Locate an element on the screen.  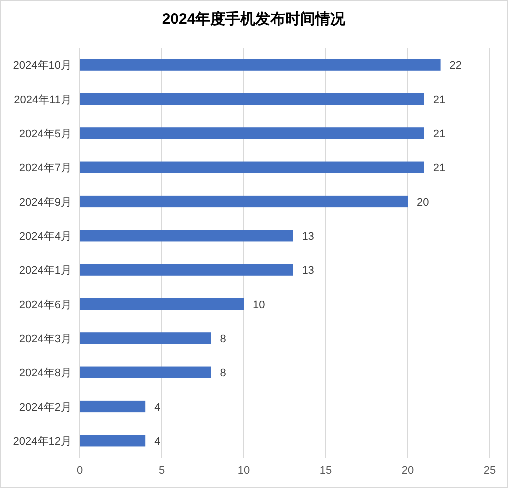
y-tick-label: 2024年2月 is located at coordinates (45, 408).